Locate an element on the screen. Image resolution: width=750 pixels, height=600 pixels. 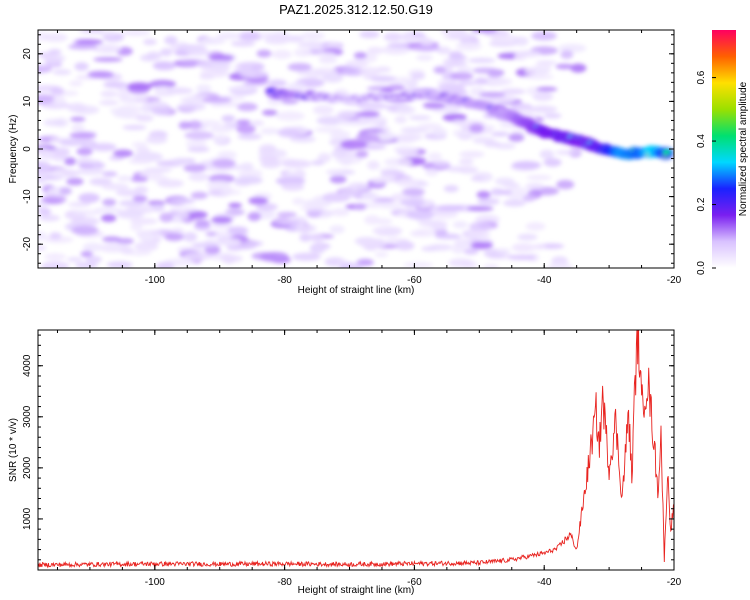
x-tick-label: -20 is located at coordinates (674, 582).